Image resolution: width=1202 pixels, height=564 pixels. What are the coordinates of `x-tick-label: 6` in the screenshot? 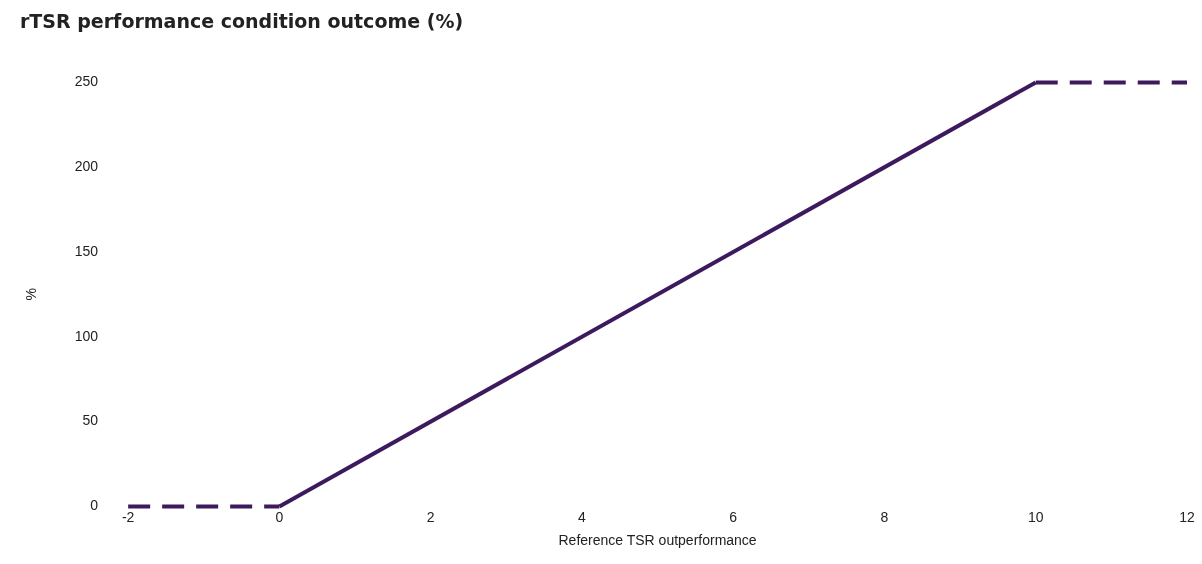 It's located at (733, 516).